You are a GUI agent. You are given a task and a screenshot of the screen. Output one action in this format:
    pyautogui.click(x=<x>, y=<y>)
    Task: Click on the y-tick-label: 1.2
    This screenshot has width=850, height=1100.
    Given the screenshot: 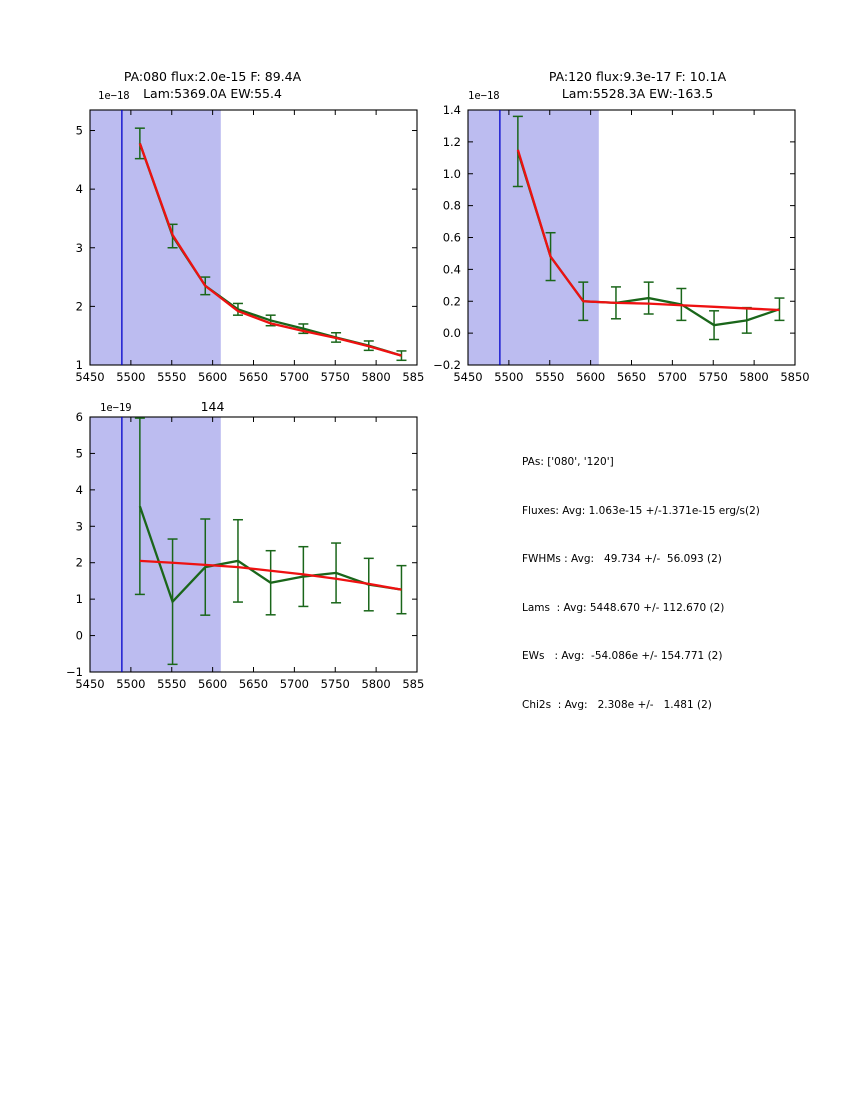 What is the action you would take?
    pyautogui.click(x=452, y=142)
    